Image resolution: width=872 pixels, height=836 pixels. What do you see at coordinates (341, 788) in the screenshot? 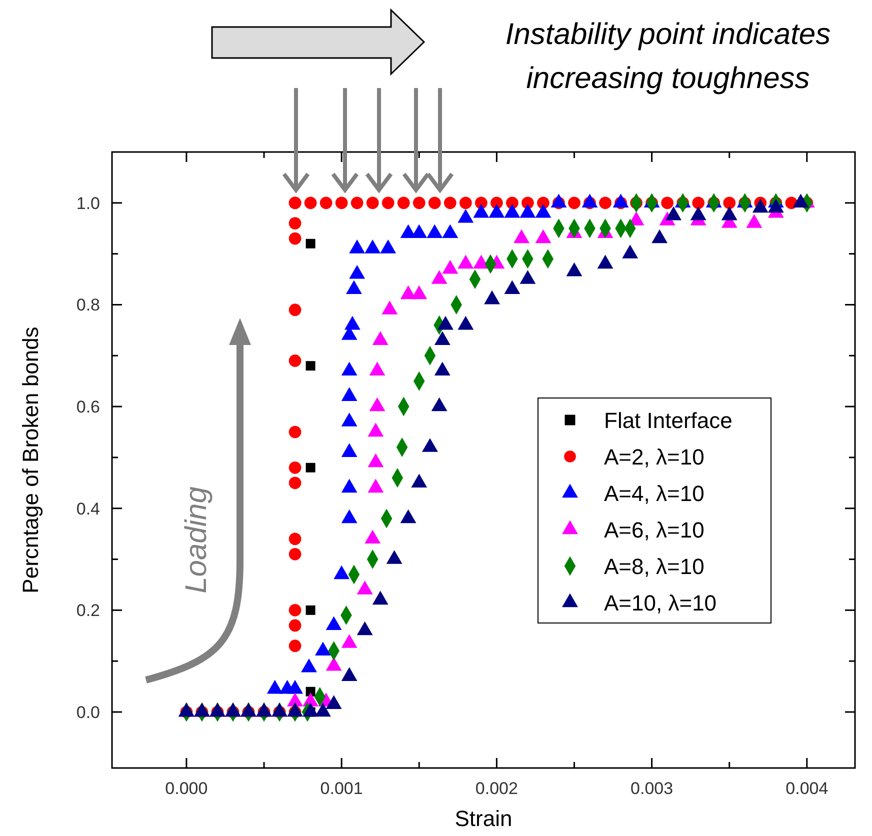
I see `x-tick-label: 0.001` at bounding box center [341, 788].